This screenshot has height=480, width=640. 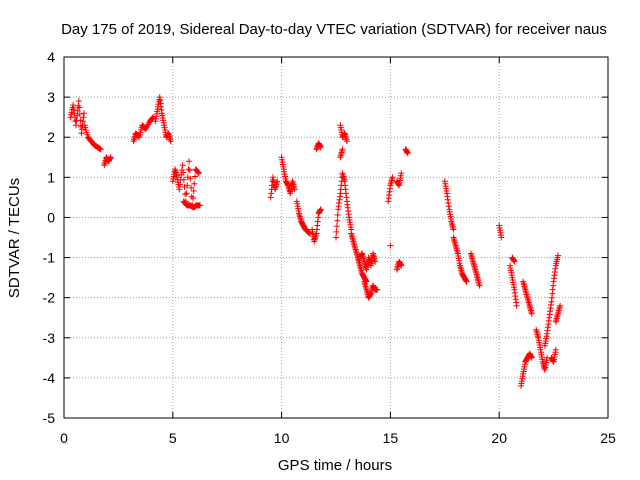 What do you see at coordinates (391, 438) in the screenshot?
I see `x-tick-label: 15` at bounding box center [391, 438].